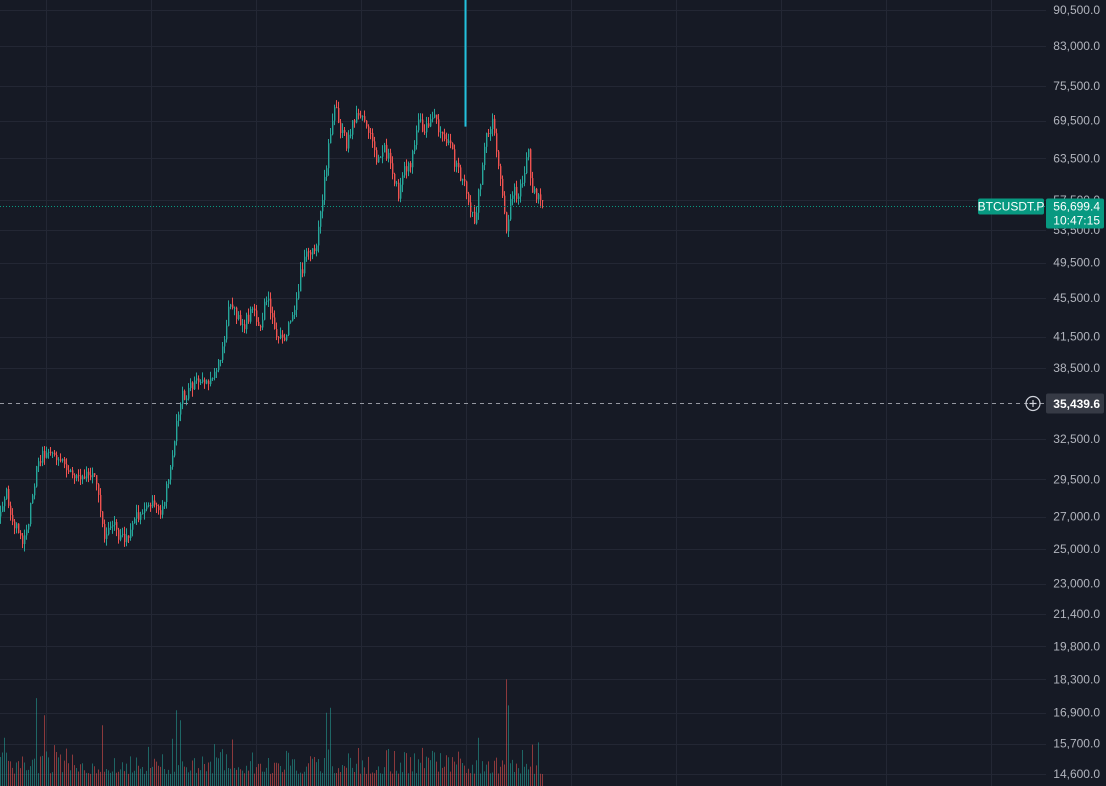  I want to click on price-tick-label: 83,000.0, so click(1076, 46).